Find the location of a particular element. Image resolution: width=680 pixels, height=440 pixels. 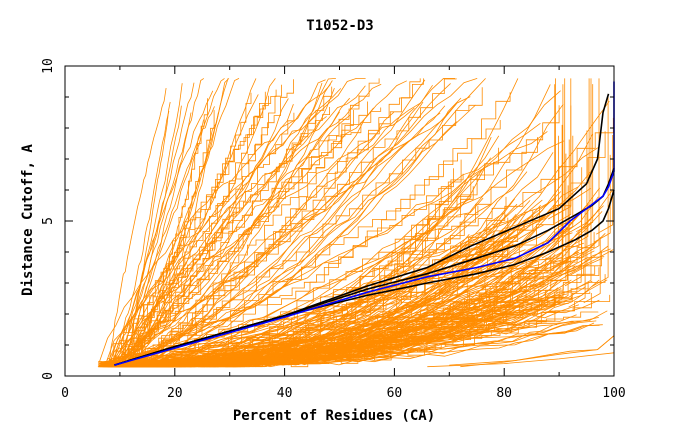

x-tick-label: 80 is located at coordinates (504, 393).